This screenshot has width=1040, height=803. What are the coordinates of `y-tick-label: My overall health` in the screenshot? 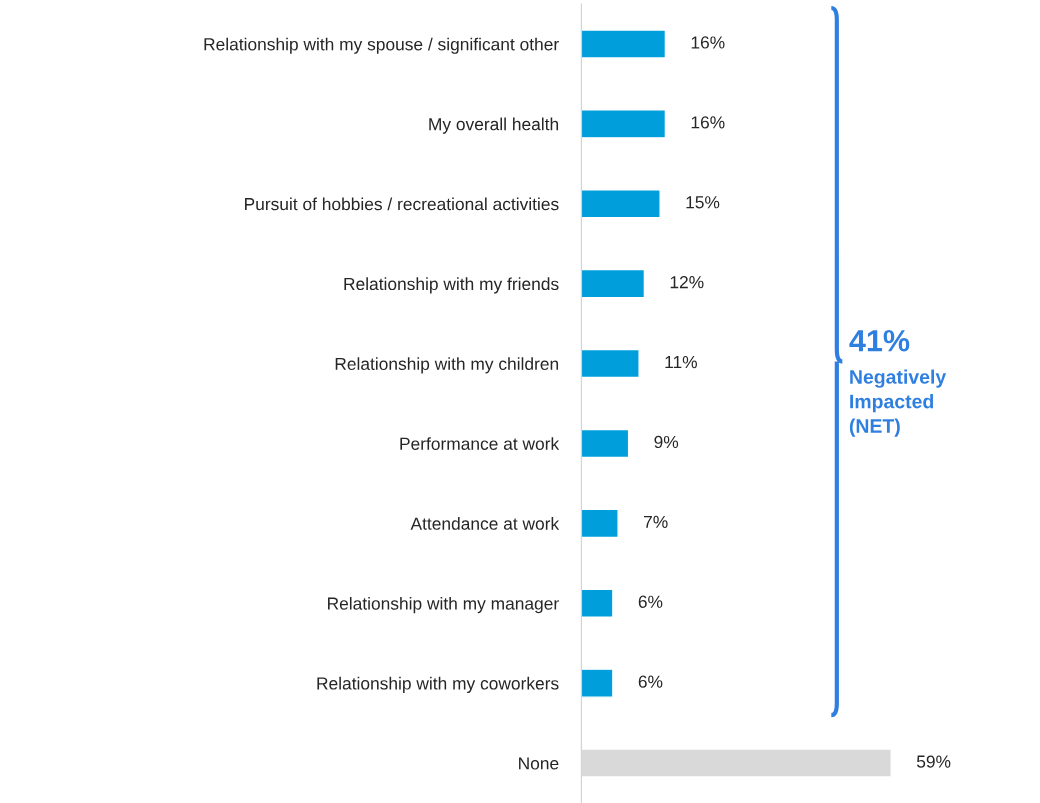 It's located at (494, 125).